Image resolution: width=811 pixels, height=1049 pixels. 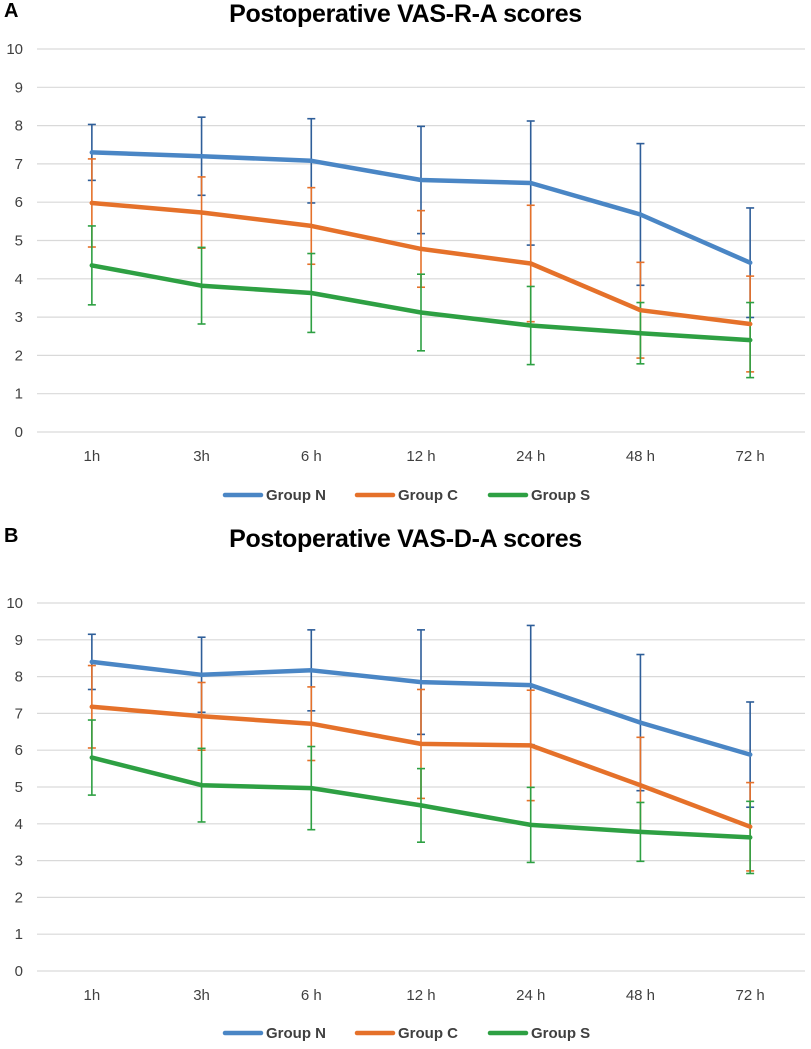 I want to click on chart-title: Postoperative VAS-R-A scores, so click(x=405, y=14).